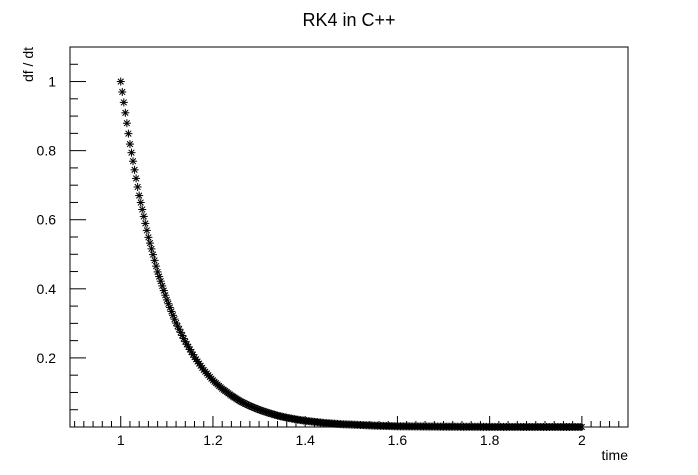 The image size is (698, 475). I want to click on x-tick-label: 1.4, so click(305, 440).